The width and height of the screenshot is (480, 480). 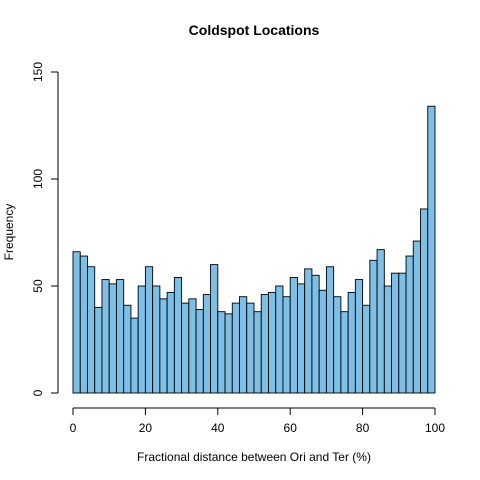 What do you see at coordinates (257, 421) in the screenshot?
I see `x-axis: 0 20 40 60 80 100` at bounding box center [257, 421].